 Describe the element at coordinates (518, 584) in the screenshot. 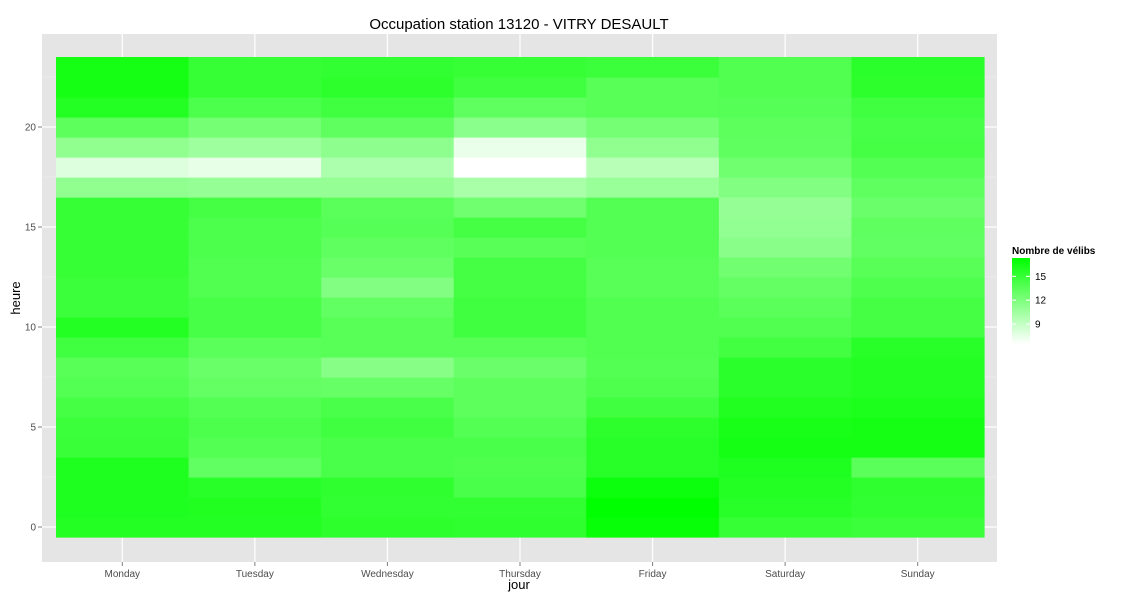

I see `x-axis-title: jour` at that location.